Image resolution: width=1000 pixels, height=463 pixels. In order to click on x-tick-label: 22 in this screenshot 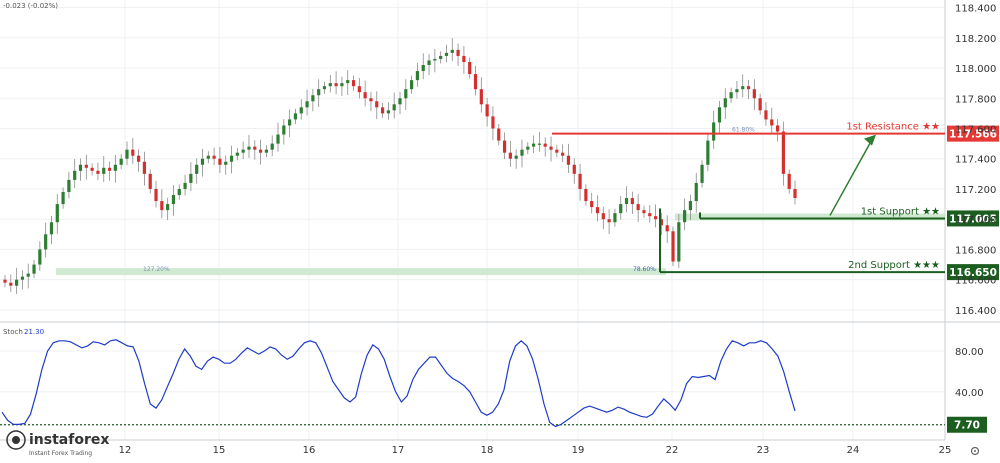, I will do `click(672, 450)`.